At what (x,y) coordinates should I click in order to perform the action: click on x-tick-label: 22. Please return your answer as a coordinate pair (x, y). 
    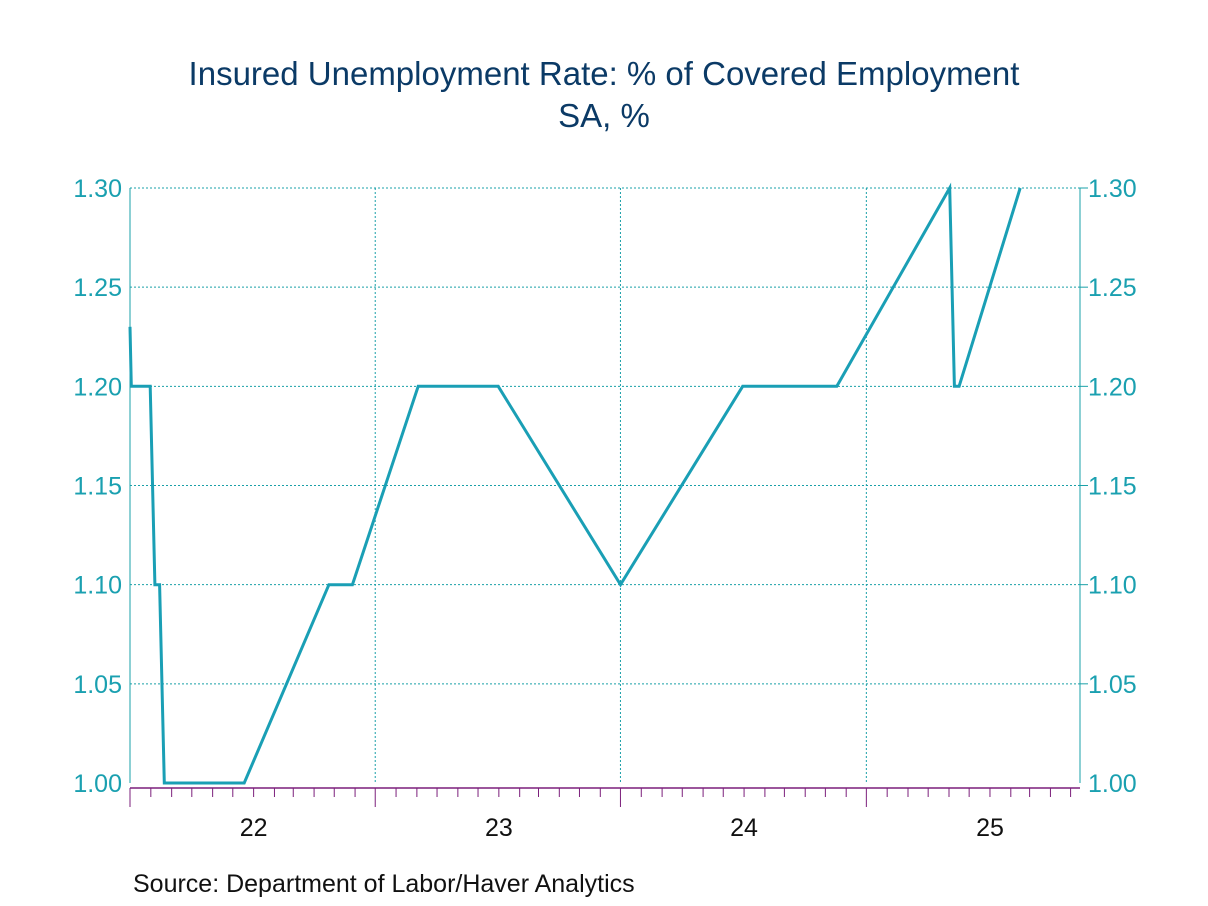
    Looking at the image, I should click on (254, 828).